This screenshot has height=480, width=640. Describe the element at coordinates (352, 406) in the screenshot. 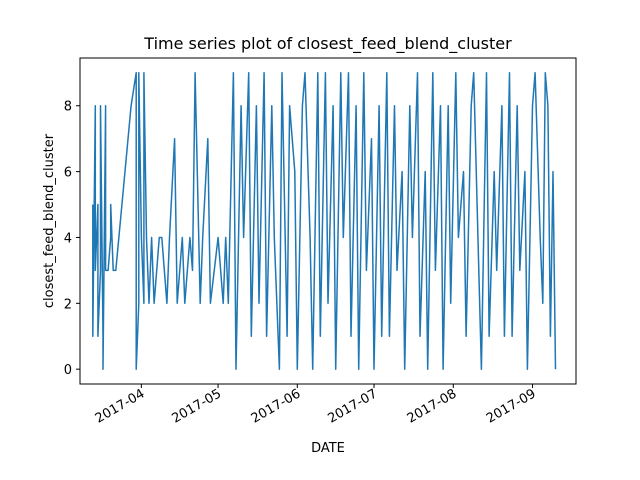

I see `x-tick-label: 2017-07` at that location.